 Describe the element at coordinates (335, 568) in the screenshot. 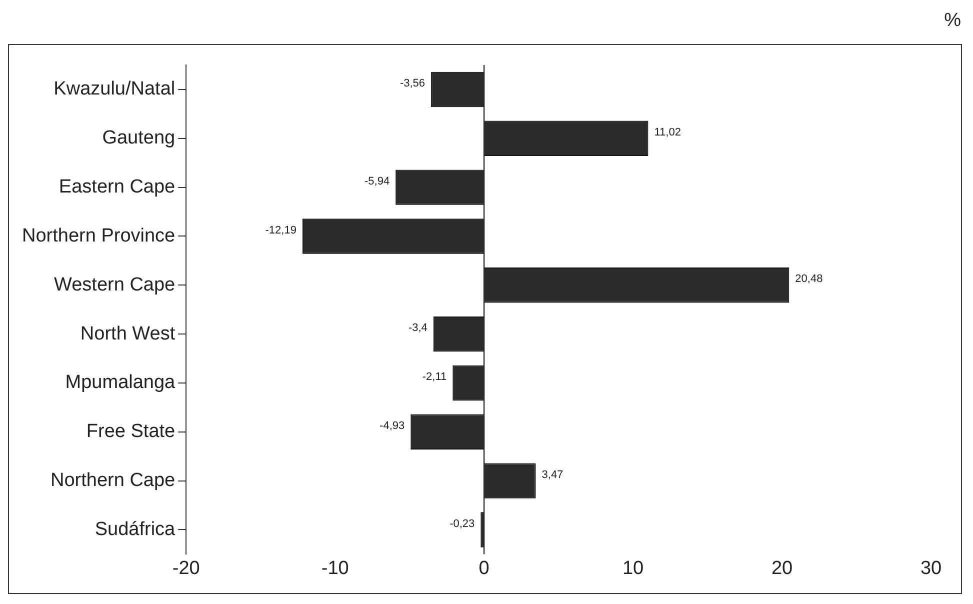

I see `x-tick-label: -10` at that location.